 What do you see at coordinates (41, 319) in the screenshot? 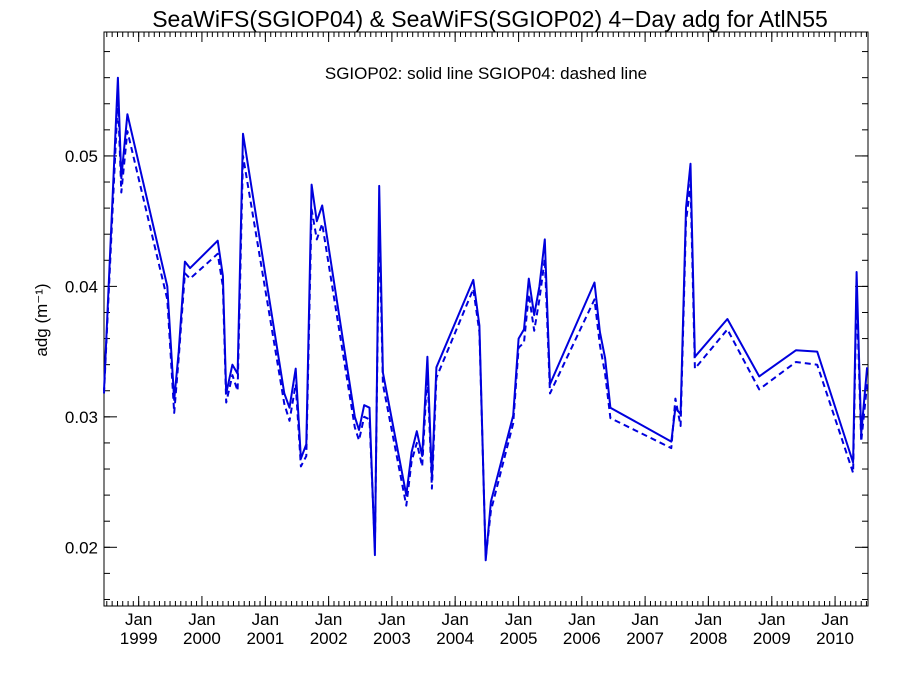
I see `y-axis-label: adg (m⁻¹)` at bounding box center [41, 319].